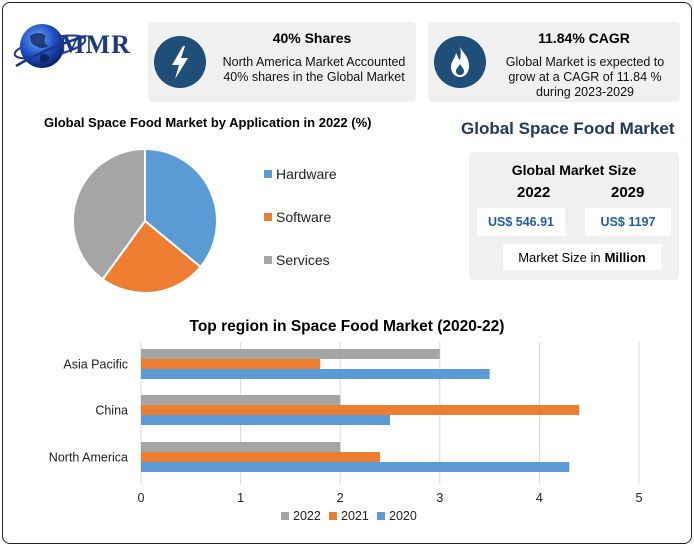 The height and width of the screenshot is (546, 694). Describe the element at coordinates (381, 516) in the screenshot. I see `bar-legend-swatch-2020` at that location.